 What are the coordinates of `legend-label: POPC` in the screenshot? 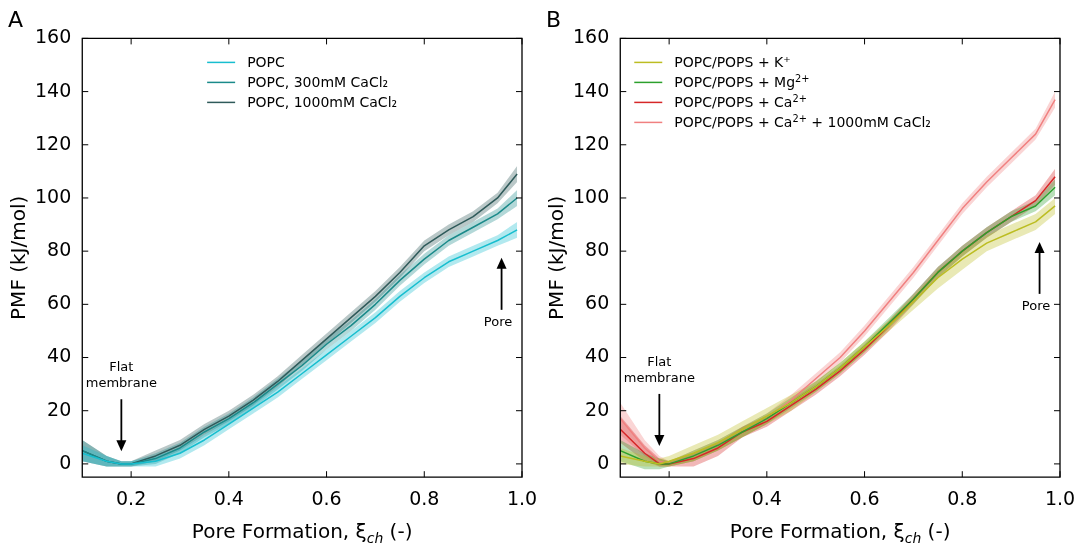 It's located at (266, 62).